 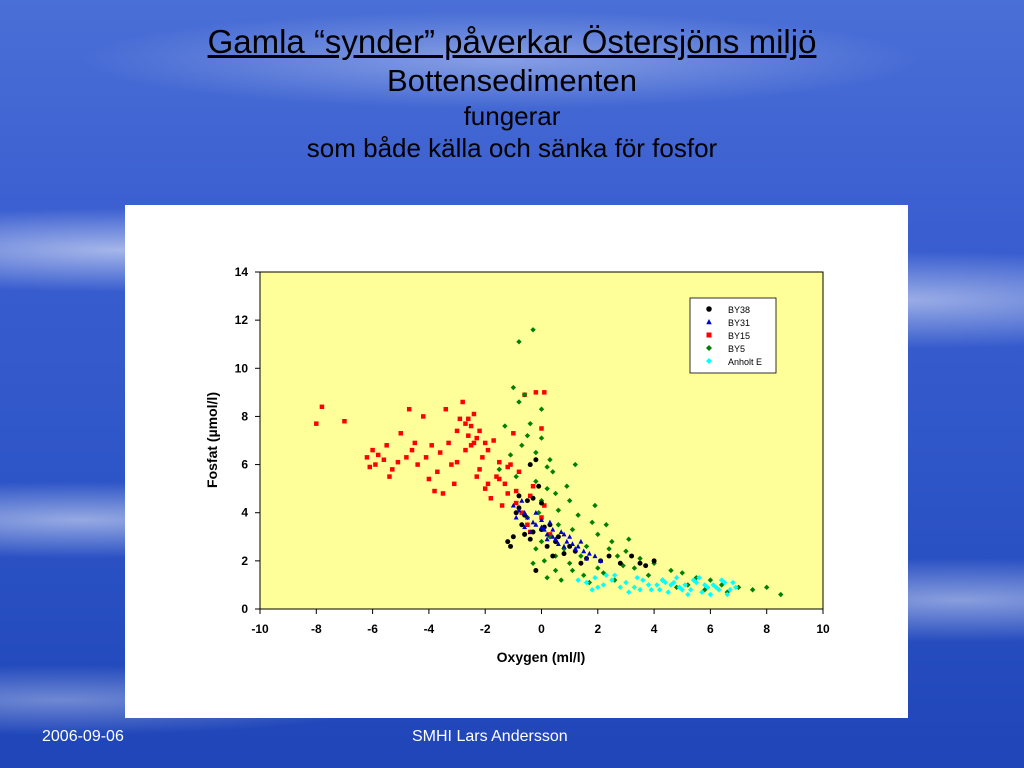 I want to click on legend: BY38 BY31 BY15 BY5 Anholt E, so click(x=733, y=335).